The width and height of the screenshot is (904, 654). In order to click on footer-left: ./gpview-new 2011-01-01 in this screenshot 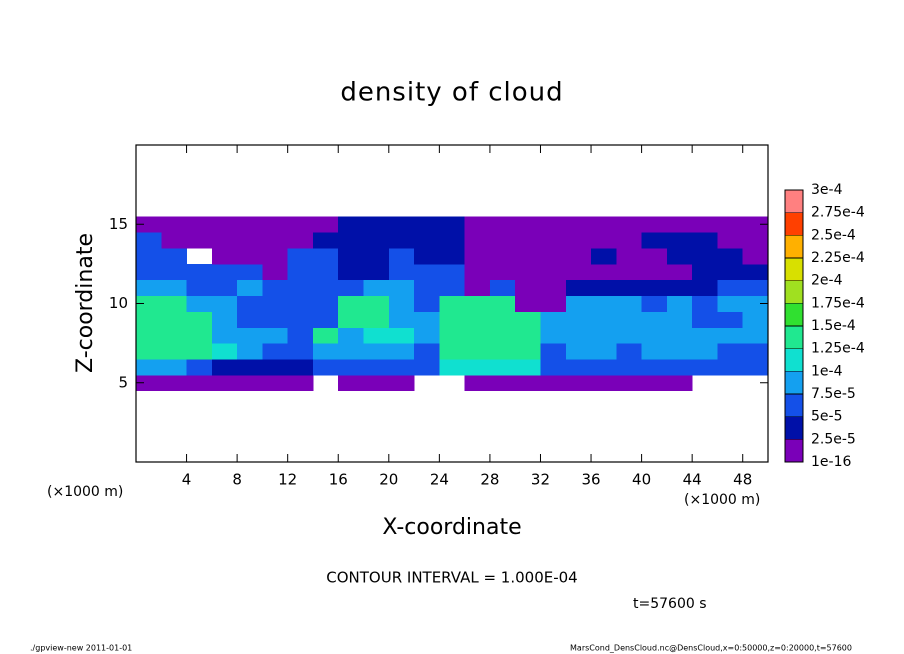, I will do `click(81, 648)`.